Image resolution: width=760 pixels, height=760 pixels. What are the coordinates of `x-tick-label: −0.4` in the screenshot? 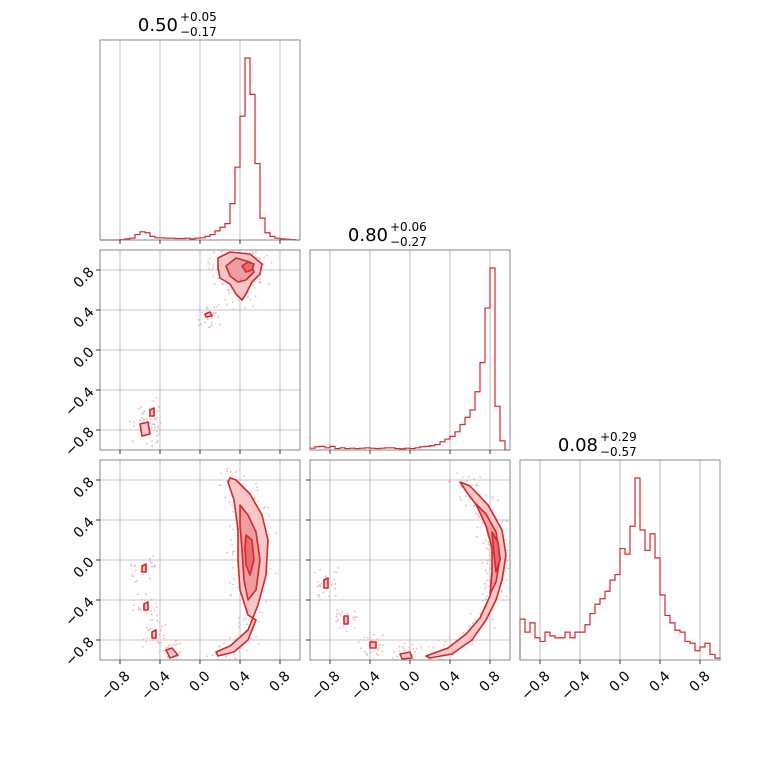 It's located at (575, 685).